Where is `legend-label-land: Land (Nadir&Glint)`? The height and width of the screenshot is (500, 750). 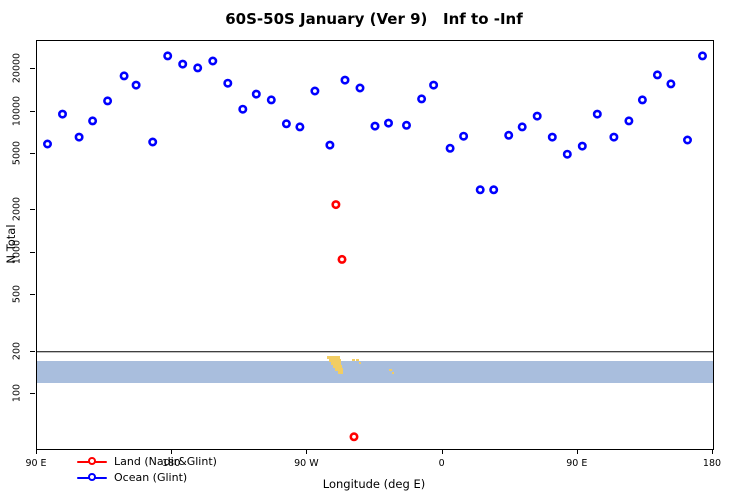 legend-label-land: Land (Nadir&Glint) is located at coordinates (165, 461).